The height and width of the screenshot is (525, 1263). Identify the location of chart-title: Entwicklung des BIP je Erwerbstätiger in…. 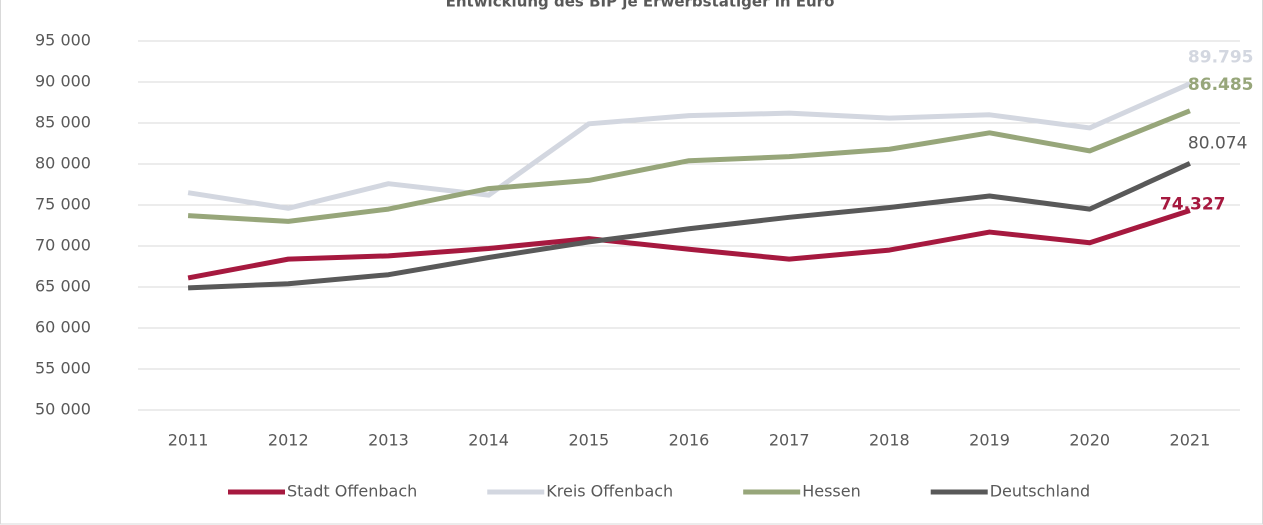
(640, 5).